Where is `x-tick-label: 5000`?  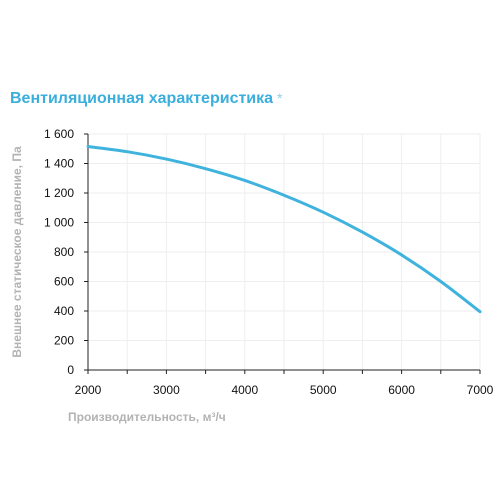 x-tick-label: 5000 is located at coordinates (323, 390).